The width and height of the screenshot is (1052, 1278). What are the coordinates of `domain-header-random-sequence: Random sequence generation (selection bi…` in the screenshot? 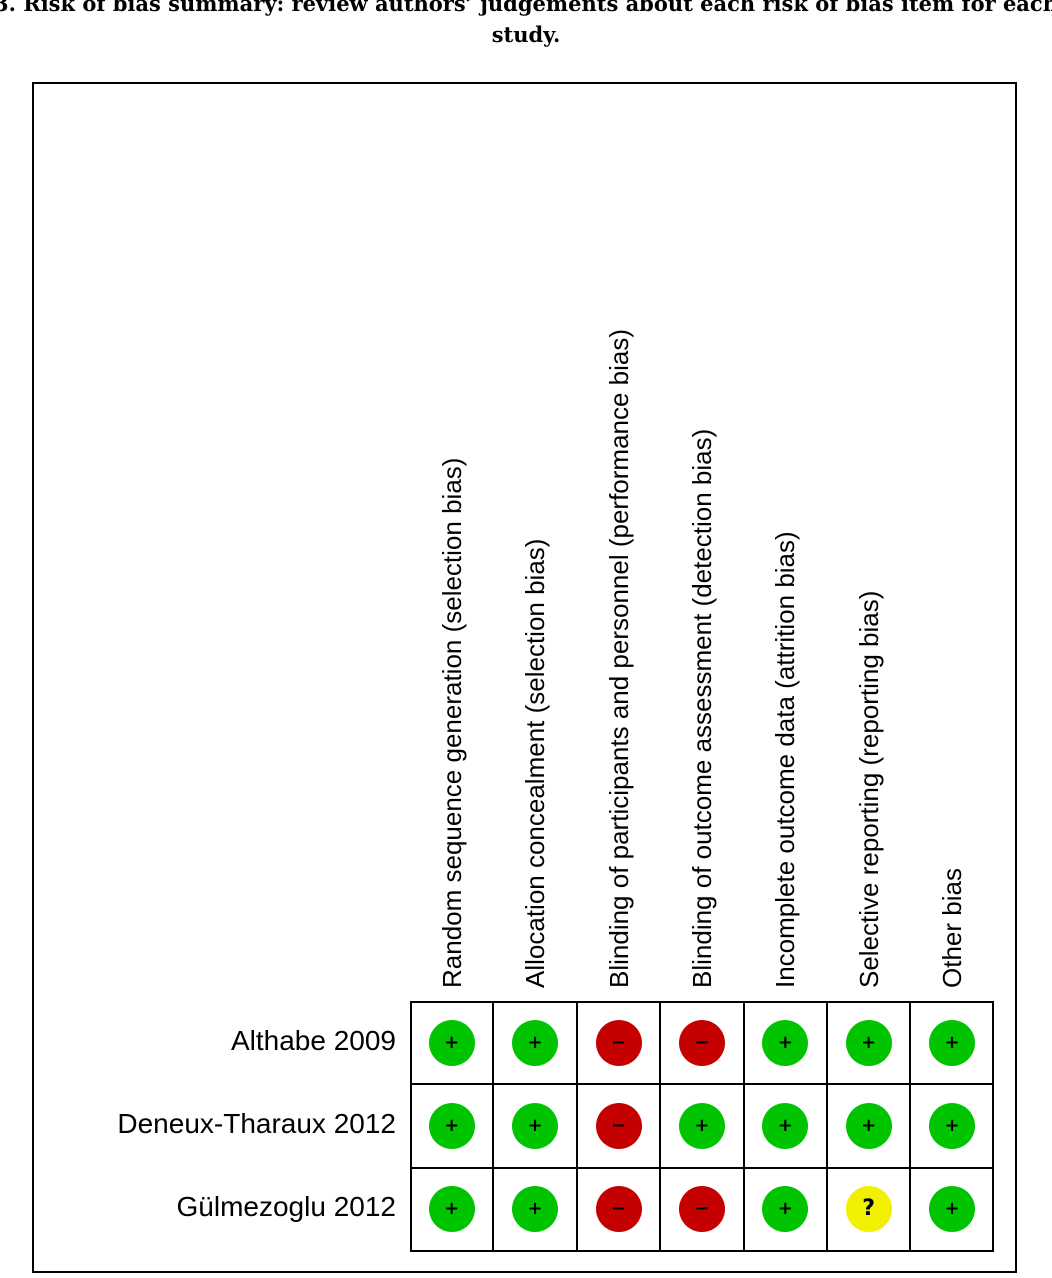 It's located at (451, 722).